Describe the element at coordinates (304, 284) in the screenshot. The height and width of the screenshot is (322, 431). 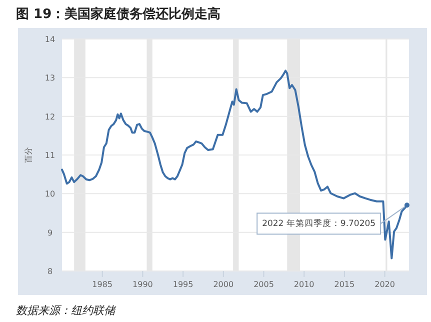
I see `x-tick-label: 2010` at that location.